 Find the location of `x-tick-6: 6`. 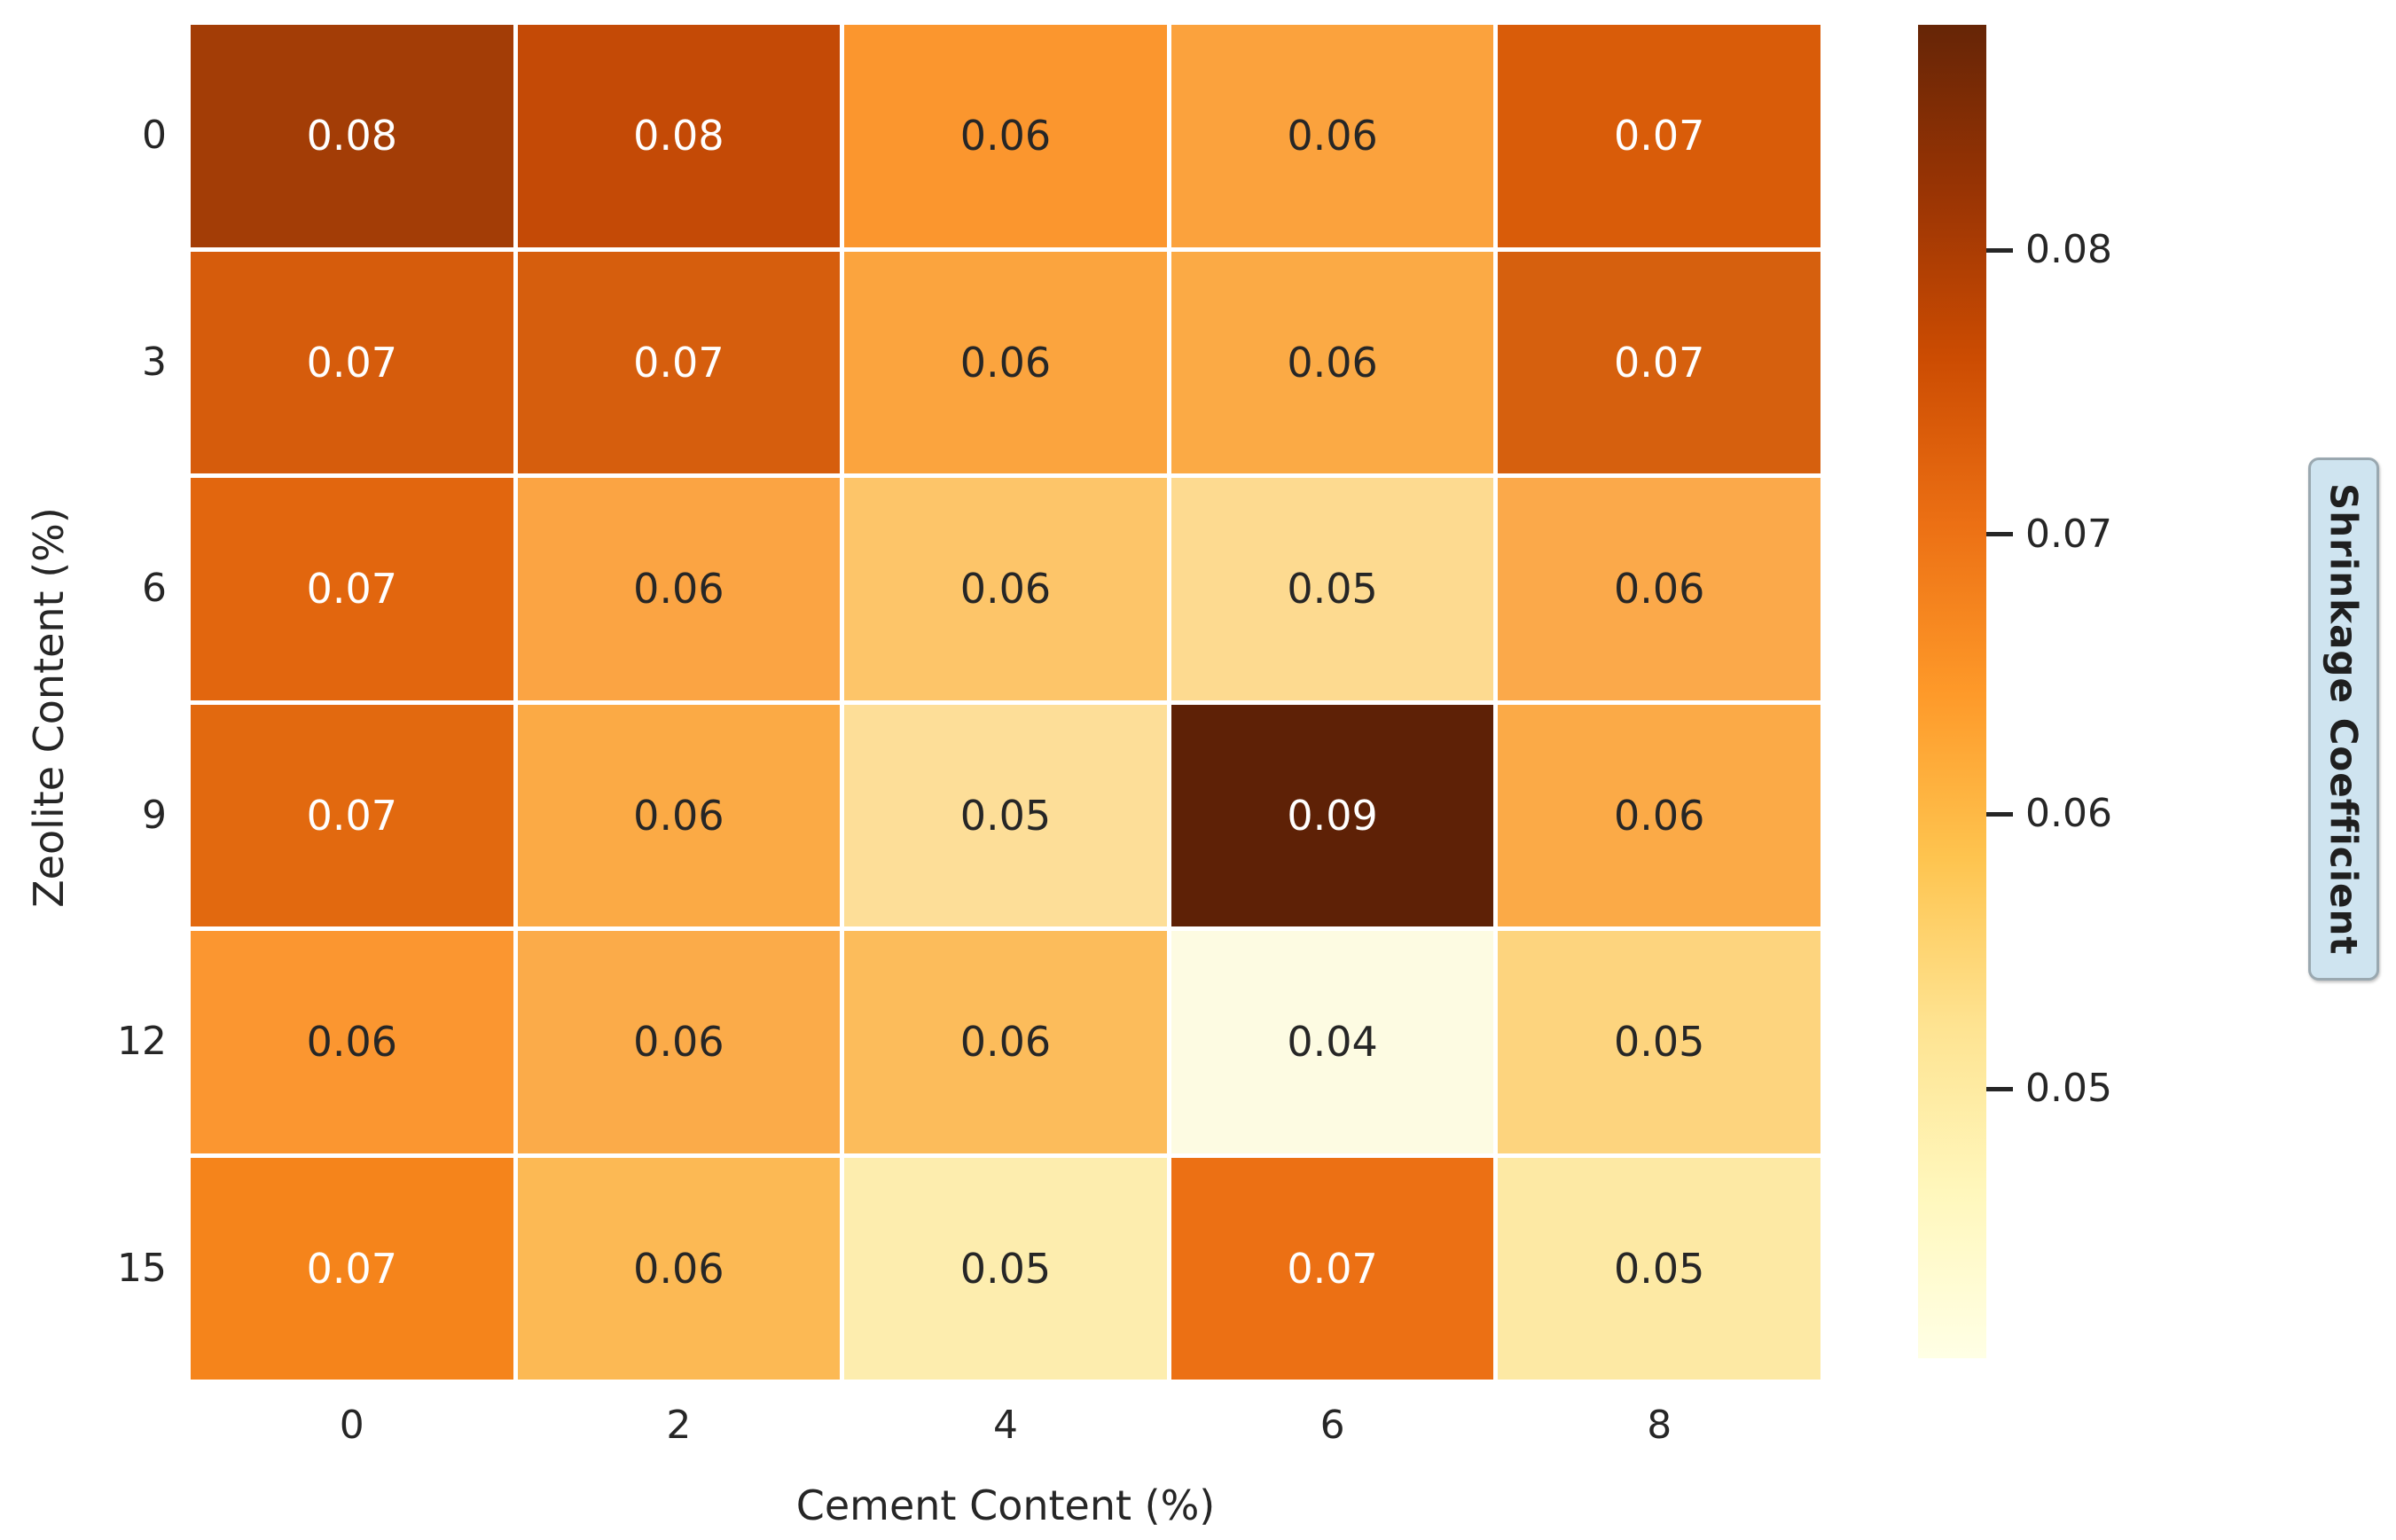

x-tick-6: 6 is located at coordinates (1332, 1425).